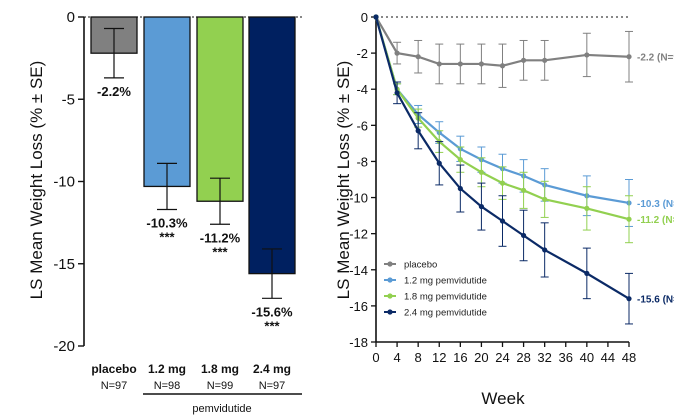 Image resolution: width=674 pixels, height=417 pixels. What do you see at coordinates (64, 264) in the screenshot?
I see `bar-y-tick-label: -15` at bounding box center [64, 264].